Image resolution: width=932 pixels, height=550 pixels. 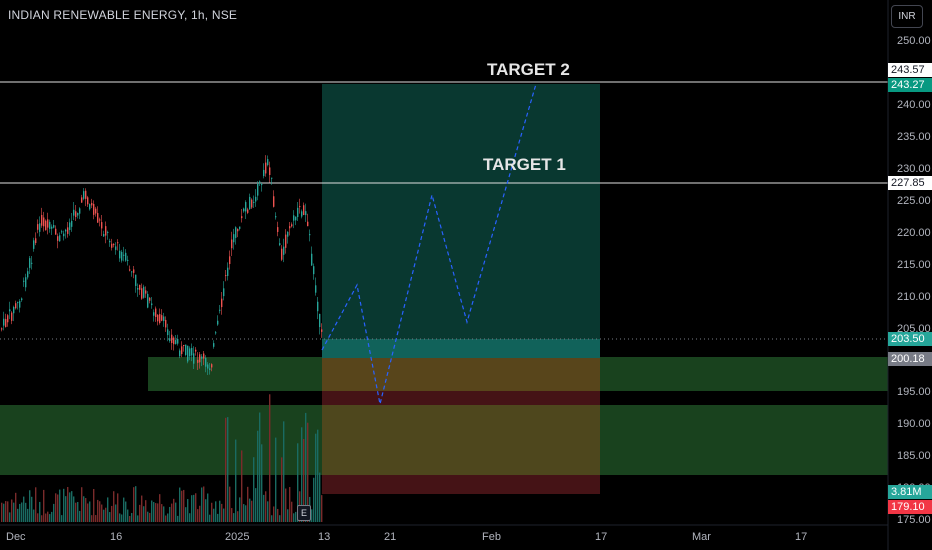 I want to click on price-tick-label: 220.00, so click(x=914, y=232).